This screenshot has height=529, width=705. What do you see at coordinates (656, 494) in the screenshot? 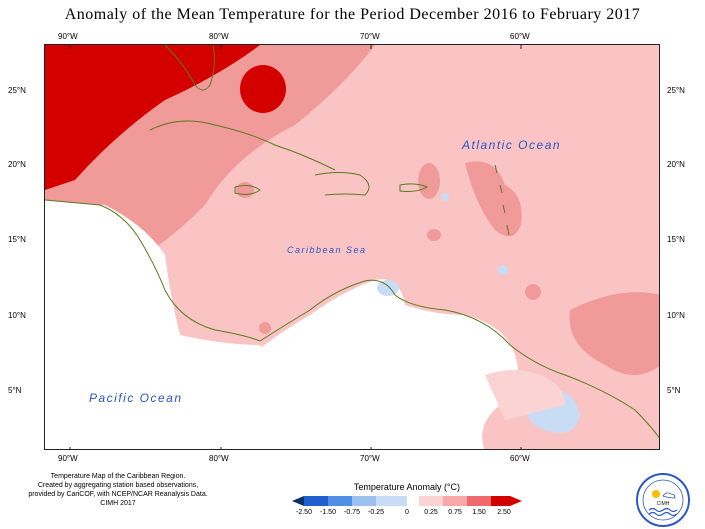
I see `sun-icon` at bounding box center [656, 494].